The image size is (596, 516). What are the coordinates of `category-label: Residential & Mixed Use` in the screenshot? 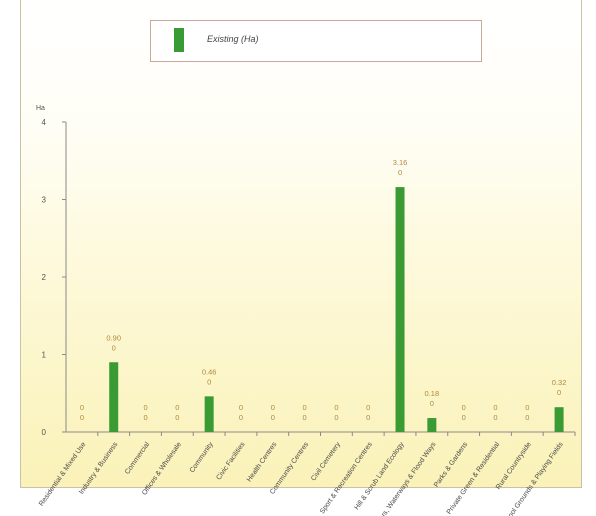 It's located at (63, 474).